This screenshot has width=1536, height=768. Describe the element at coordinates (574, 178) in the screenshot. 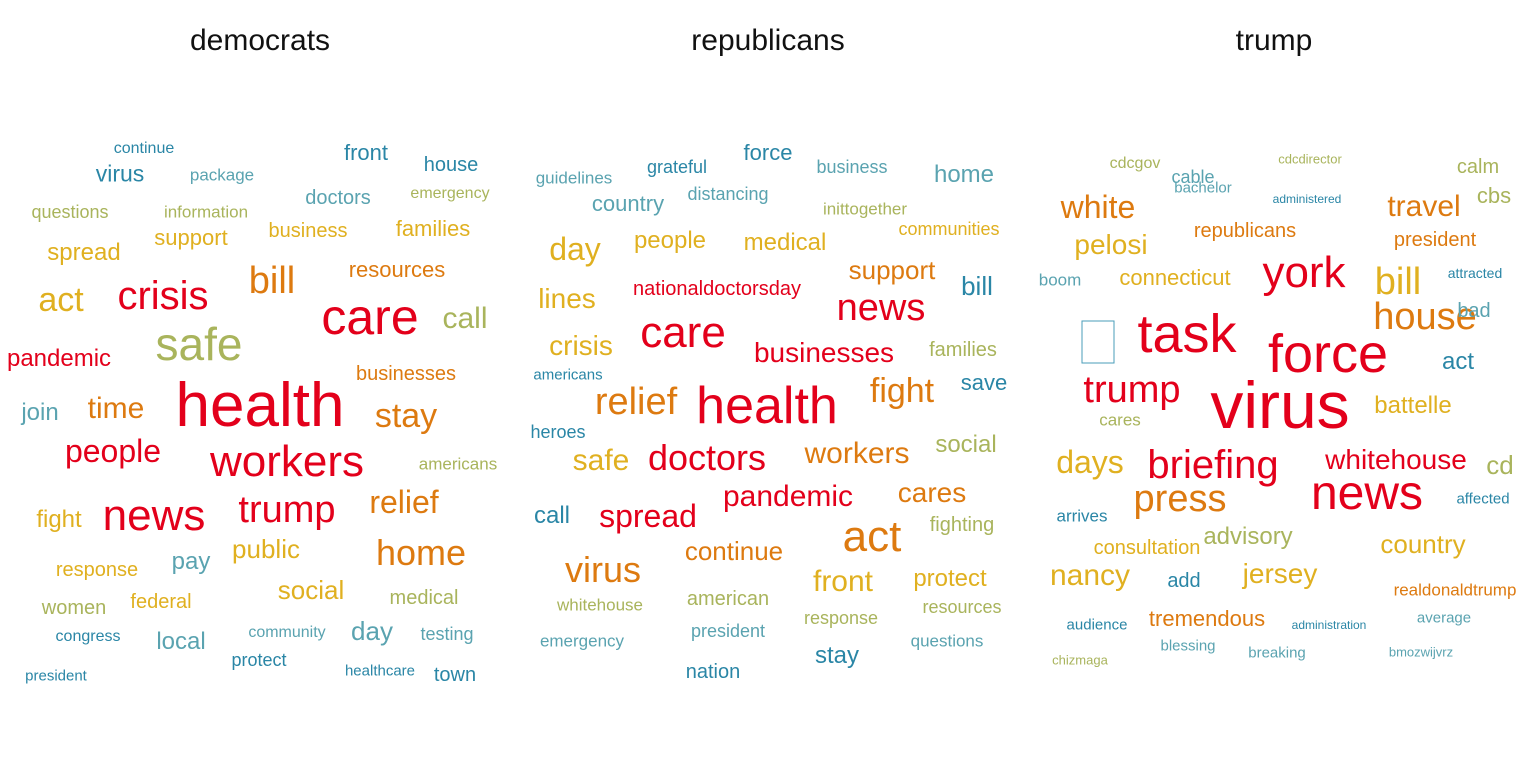

I see `word-guidelines: guidelines` at that location.